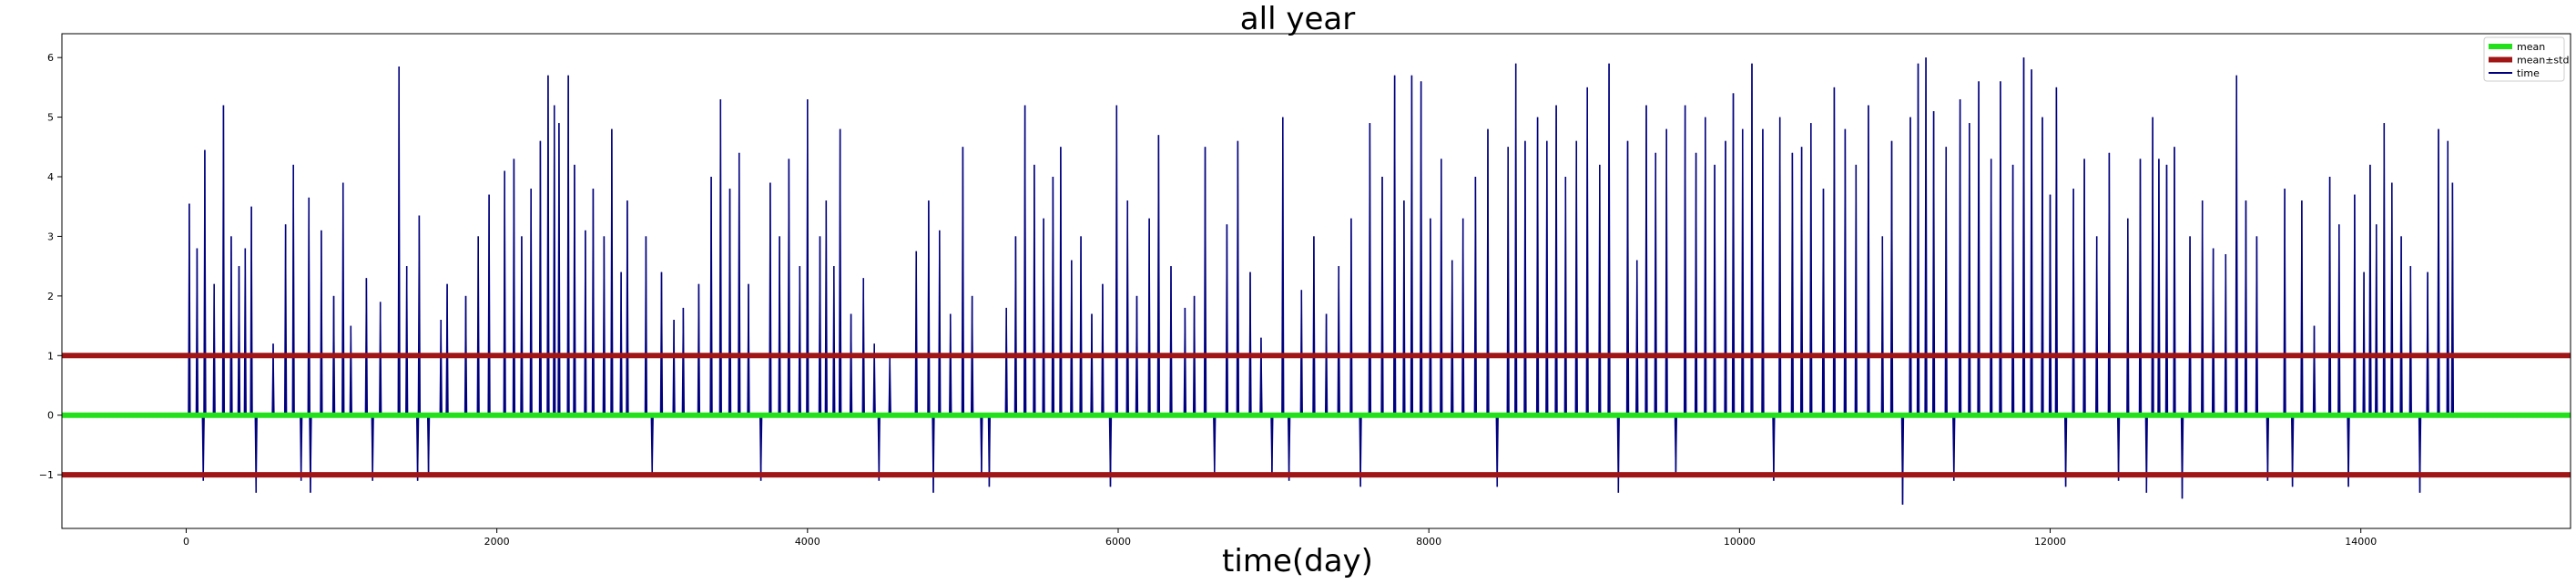 The width and height of the screenshot is (2576, 584). What do you see at coordinates (50, 118) in the screenshot?
I see `y-tick-label: 5` at bounding box center [50, 118].